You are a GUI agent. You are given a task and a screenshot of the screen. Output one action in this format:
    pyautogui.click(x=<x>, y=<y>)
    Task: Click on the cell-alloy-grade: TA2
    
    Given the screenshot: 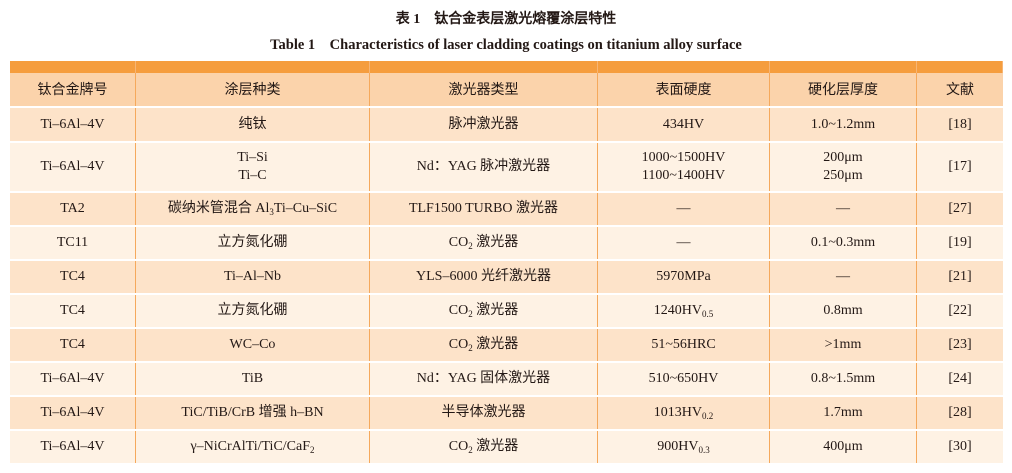 What is the action you would take?
    pyautogui.click(x=73, y=209)
    